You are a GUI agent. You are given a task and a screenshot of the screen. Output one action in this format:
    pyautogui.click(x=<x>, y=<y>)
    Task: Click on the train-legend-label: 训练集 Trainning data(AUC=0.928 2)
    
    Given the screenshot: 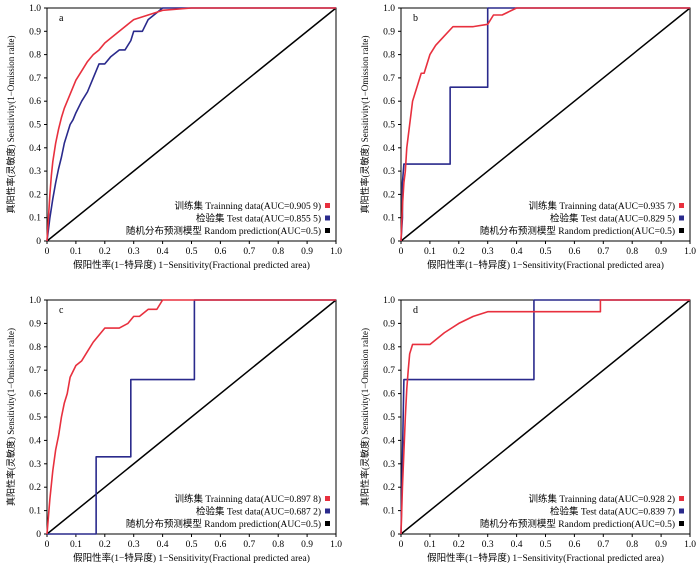 What is the action you would take?
    pyautogui.click(x=602, y=499)
    